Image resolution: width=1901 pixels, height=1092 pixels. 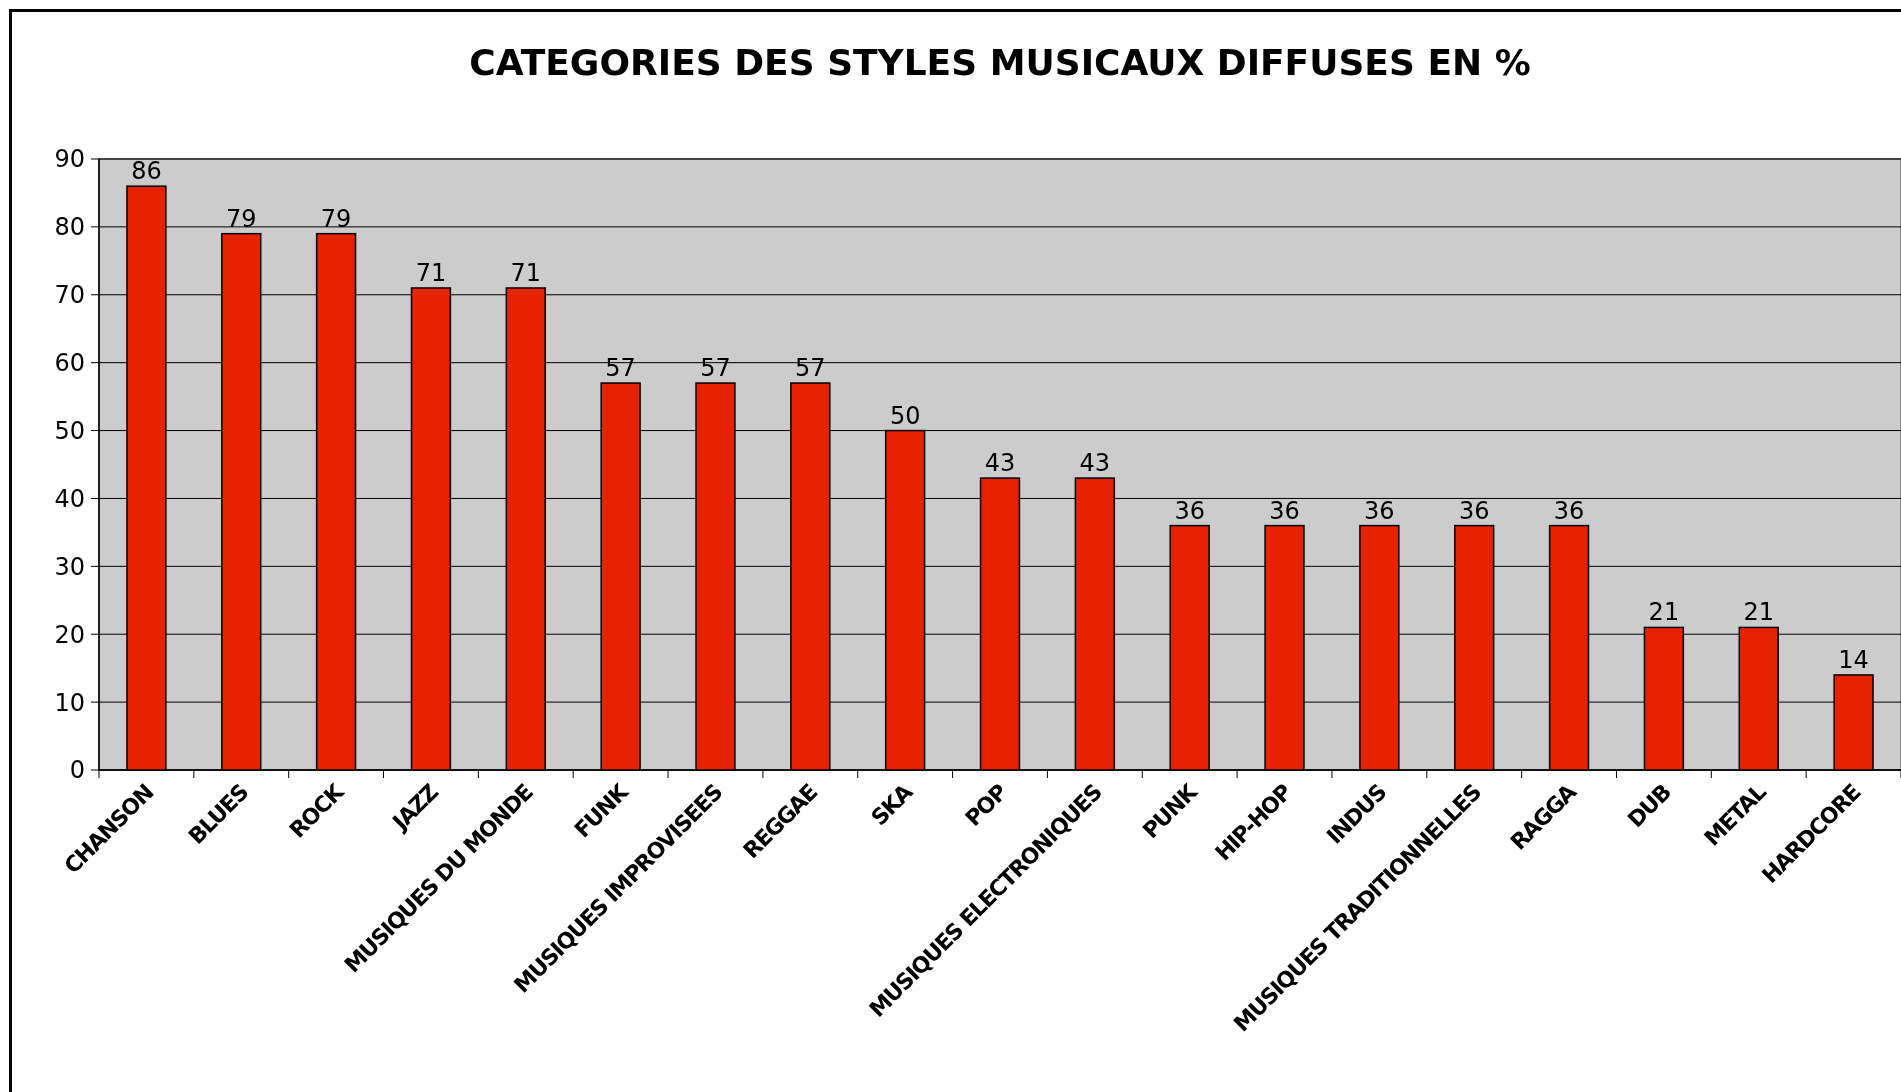 I want to click on y-tick-label: 10, so click(x=69, y=702).